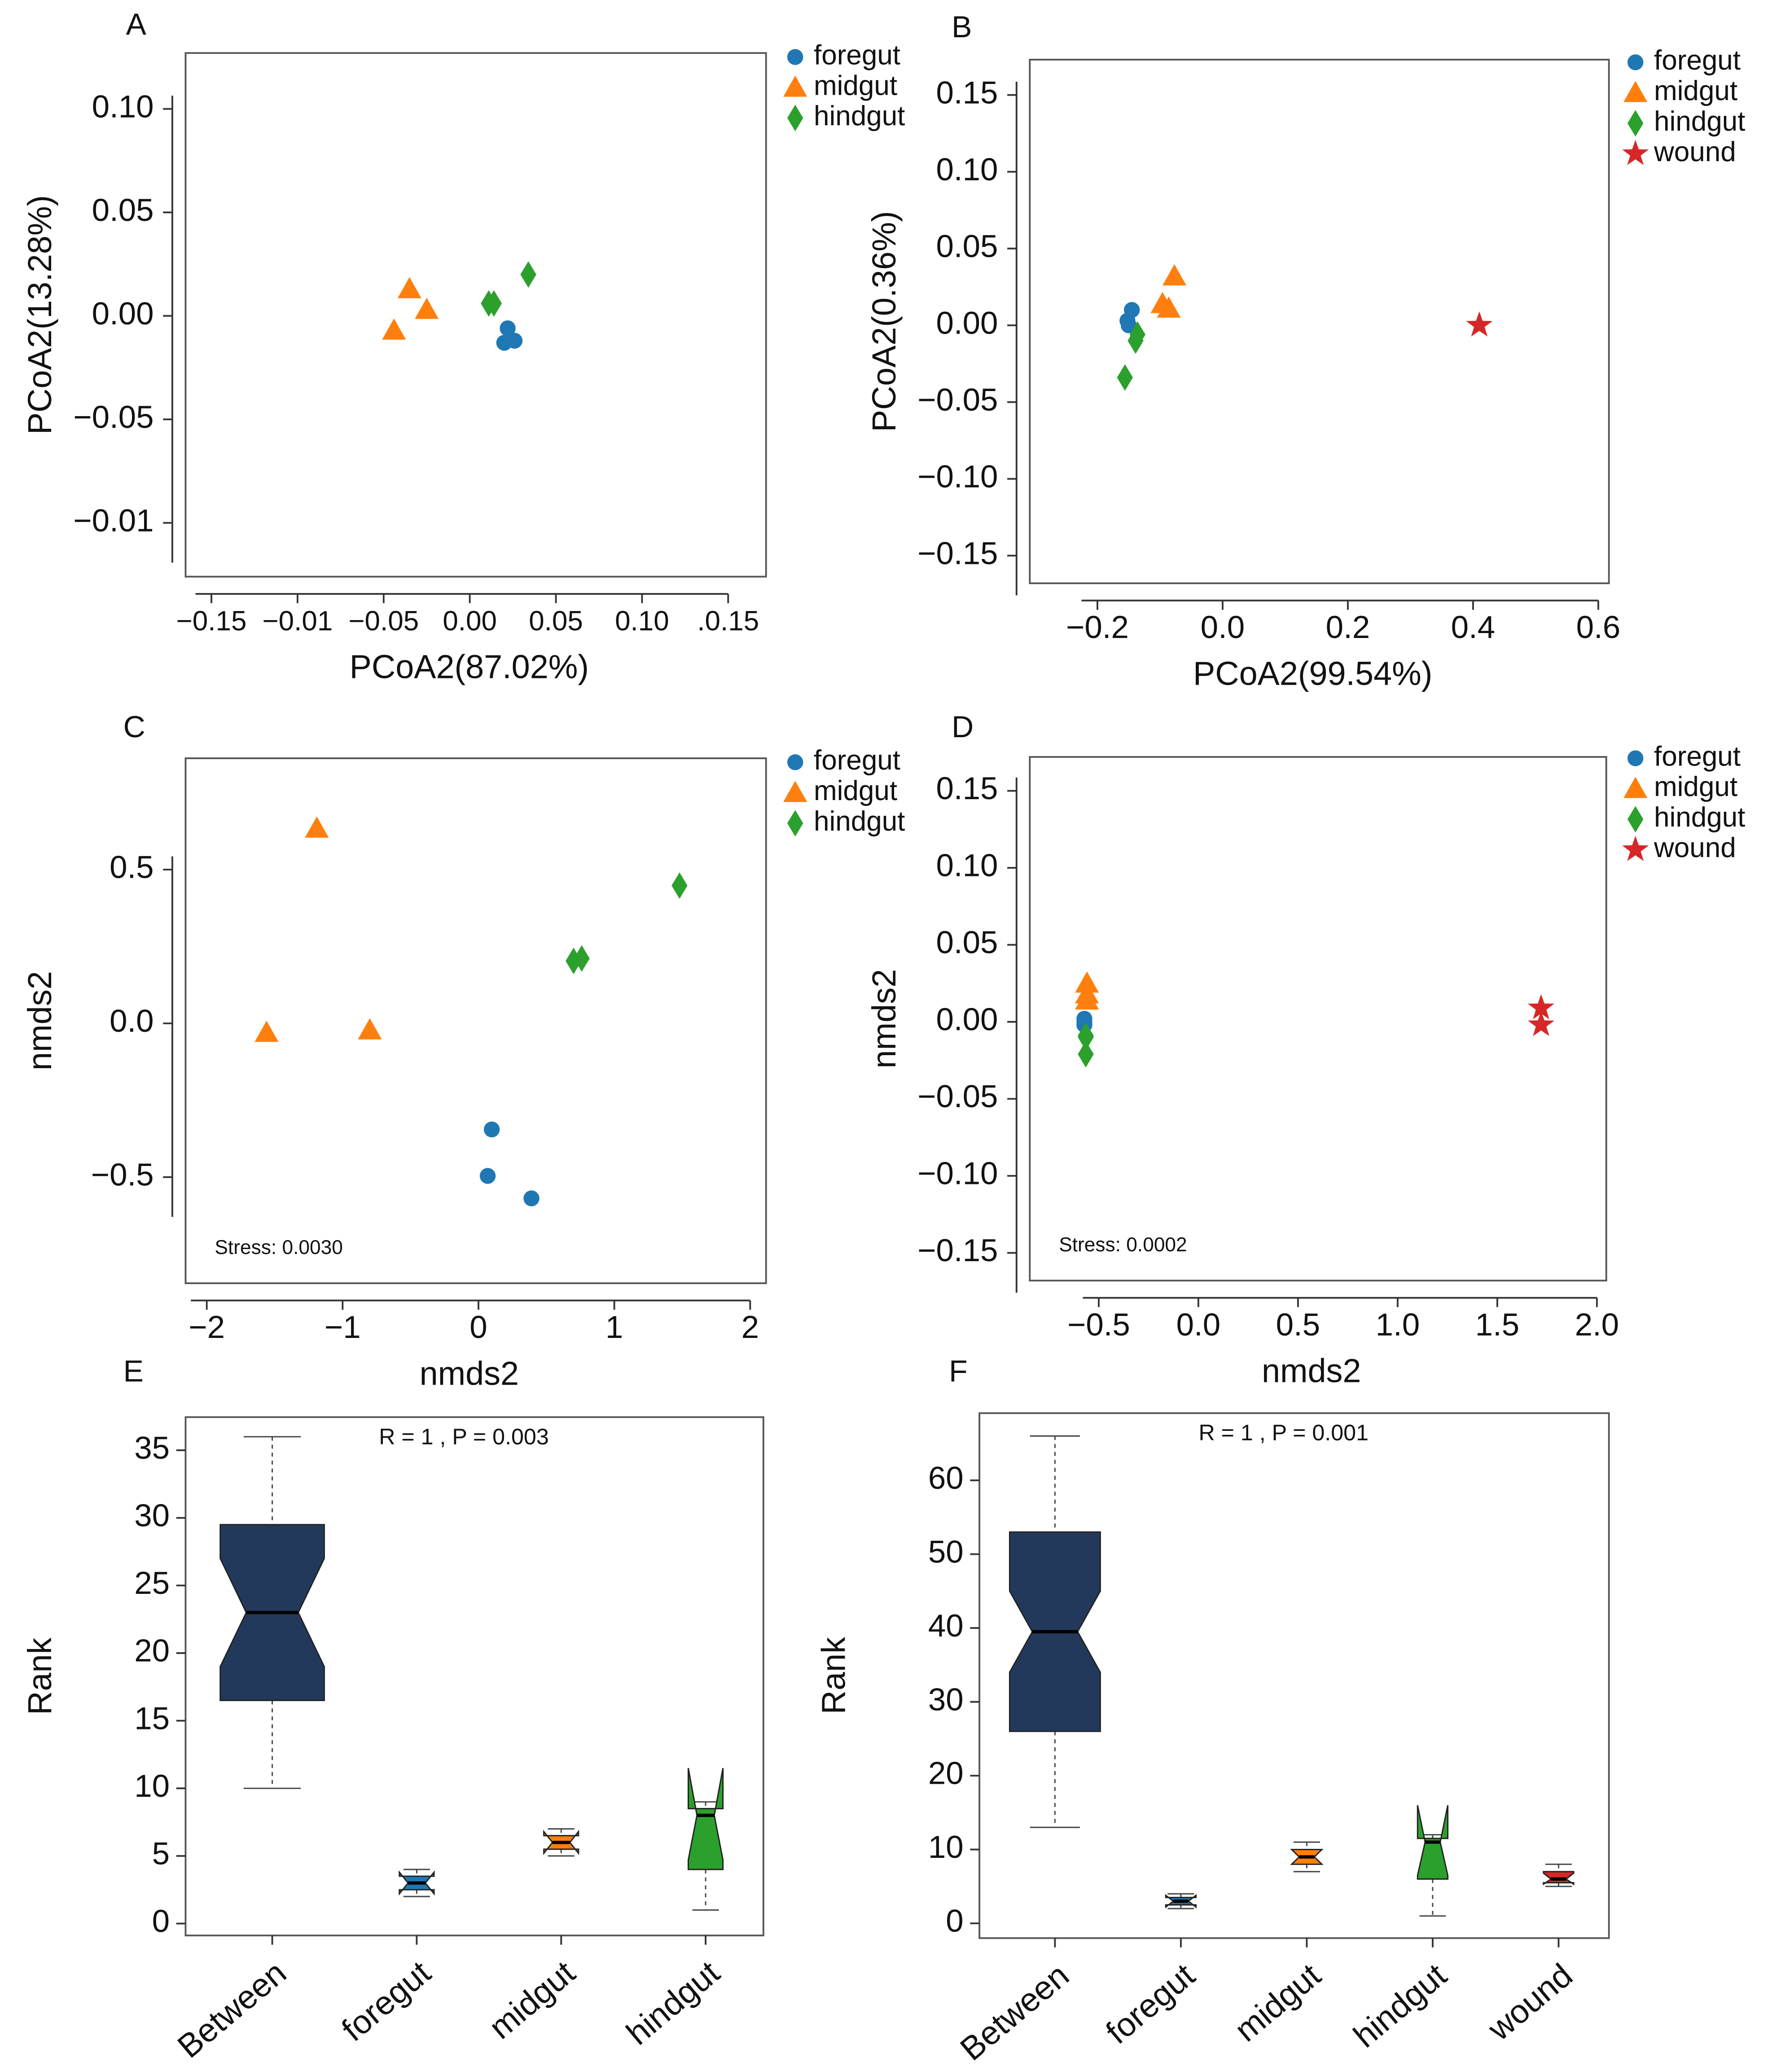  I want to click on x-tick-label: wound, so click(1529, 2002).